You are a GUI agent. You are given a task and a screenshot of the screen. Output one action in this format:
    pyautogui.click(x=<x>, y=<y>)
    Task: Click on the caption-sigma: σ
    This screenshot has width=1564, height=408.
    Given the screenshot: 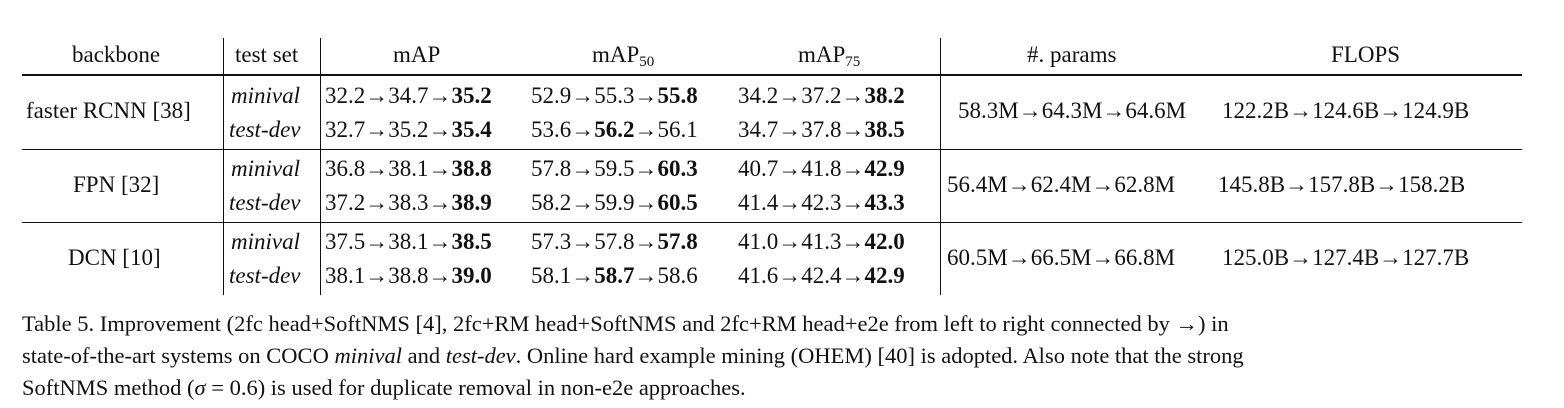 What is the action you would take?
    pyautogui.click(x=200, y=387)
    